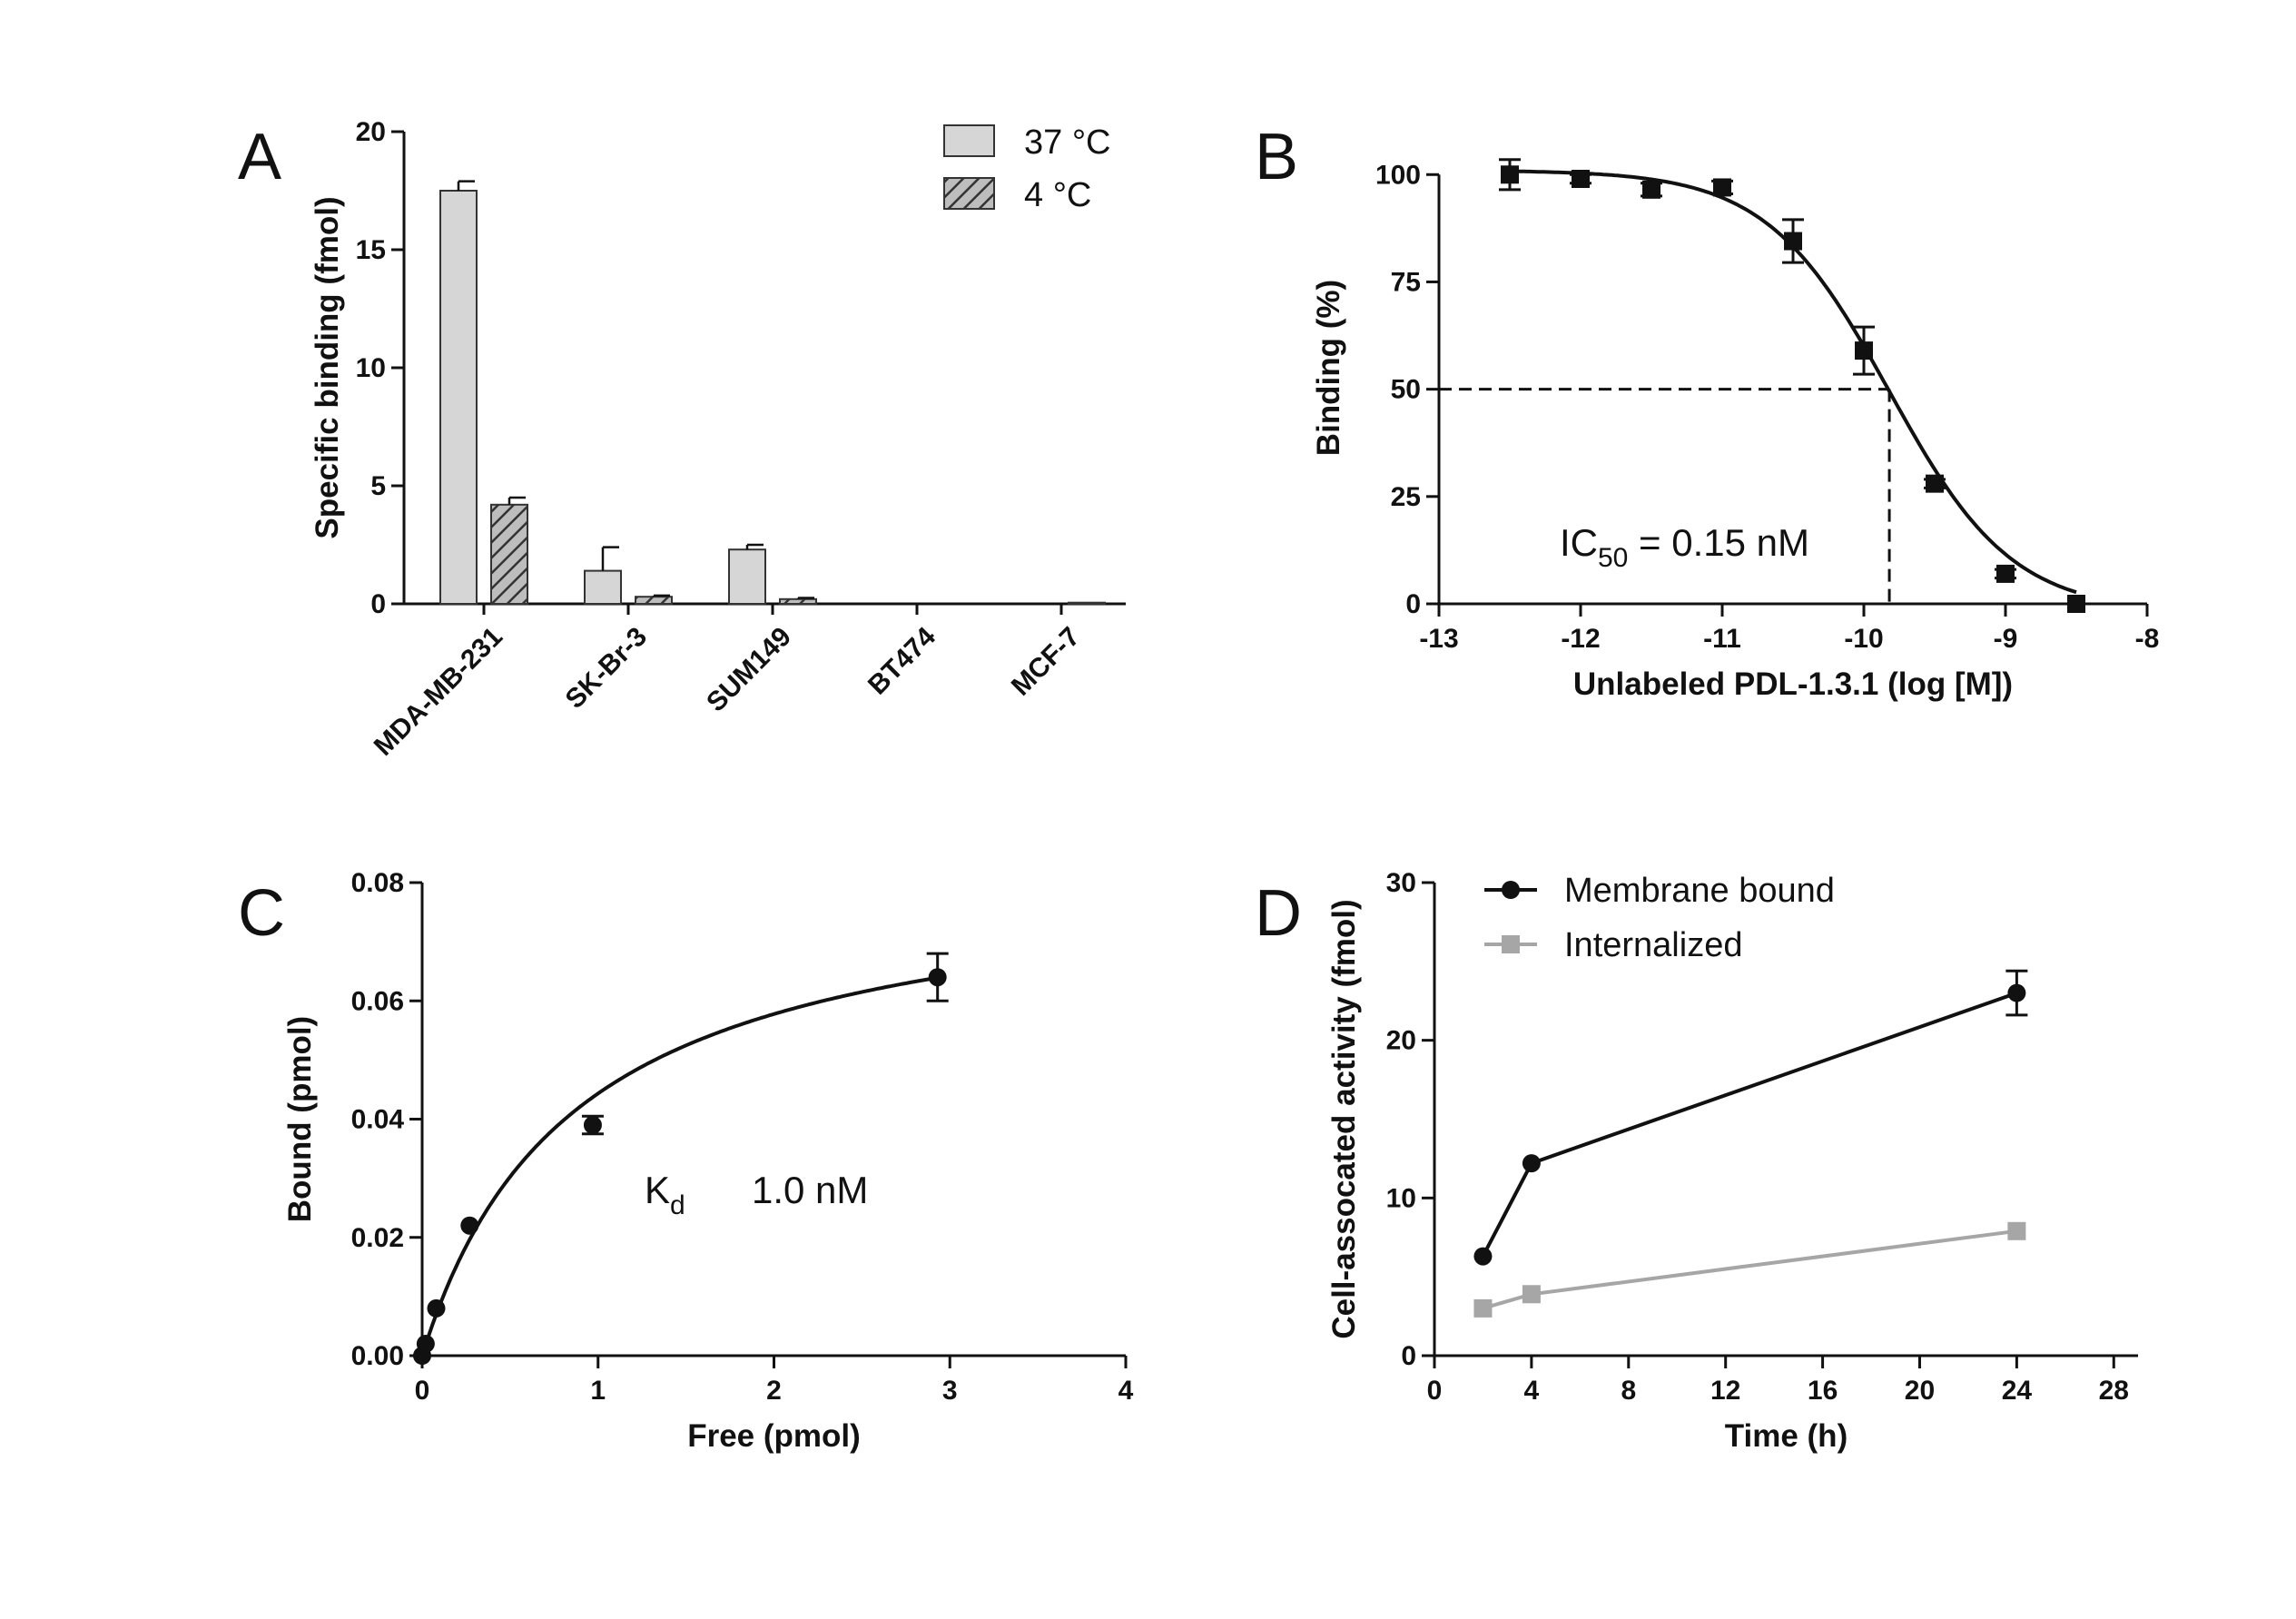 The image size is (2296, 1619). What do you see at coordinates (950, 1391) in the screenshot?
I see `panel-c-x-tick-label: 3` at bounding box center [950, 1391].